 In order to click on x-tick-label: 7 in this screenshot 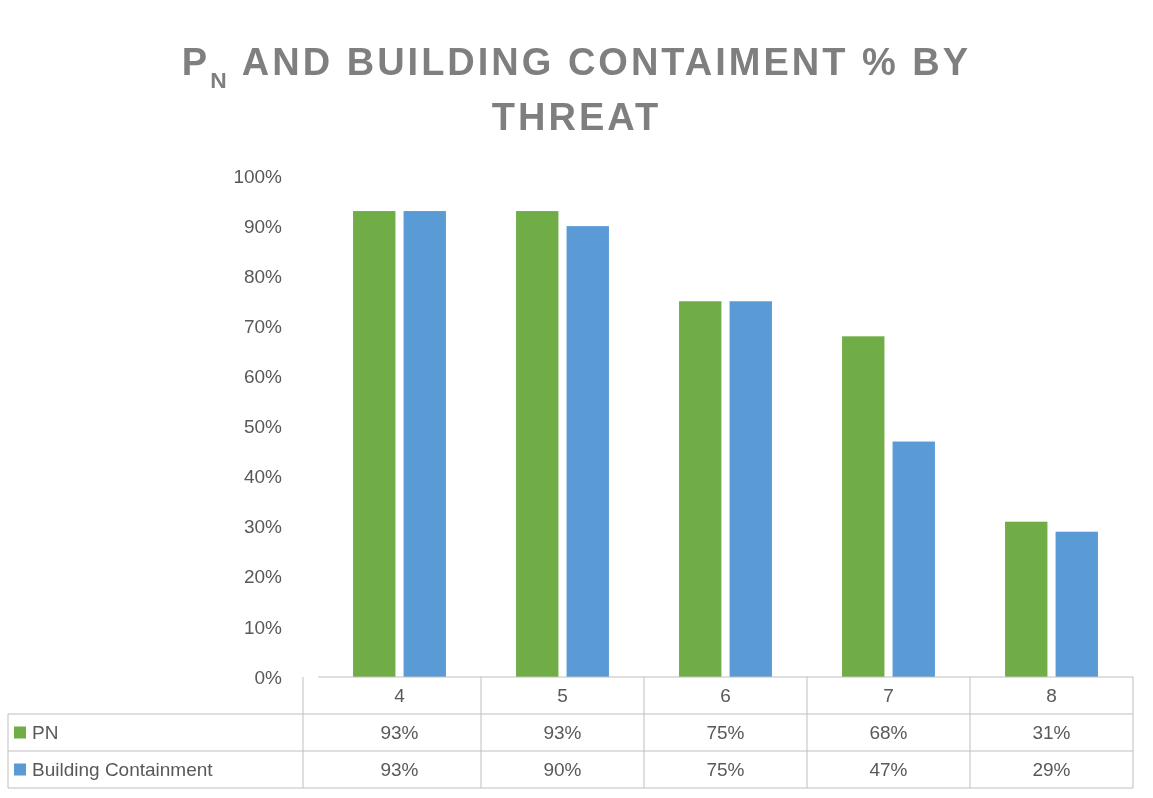, I will do `click(888, 696)`.